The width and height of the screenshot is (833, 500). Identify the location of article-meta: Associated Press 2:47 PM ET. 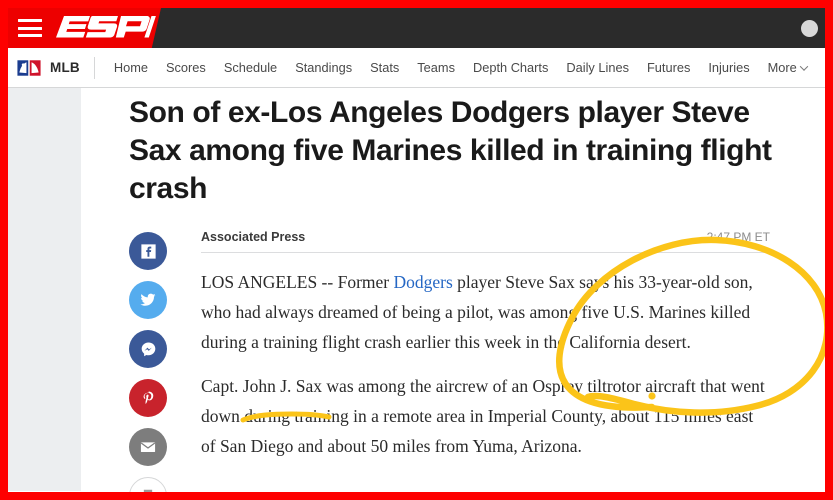
(485, 241).